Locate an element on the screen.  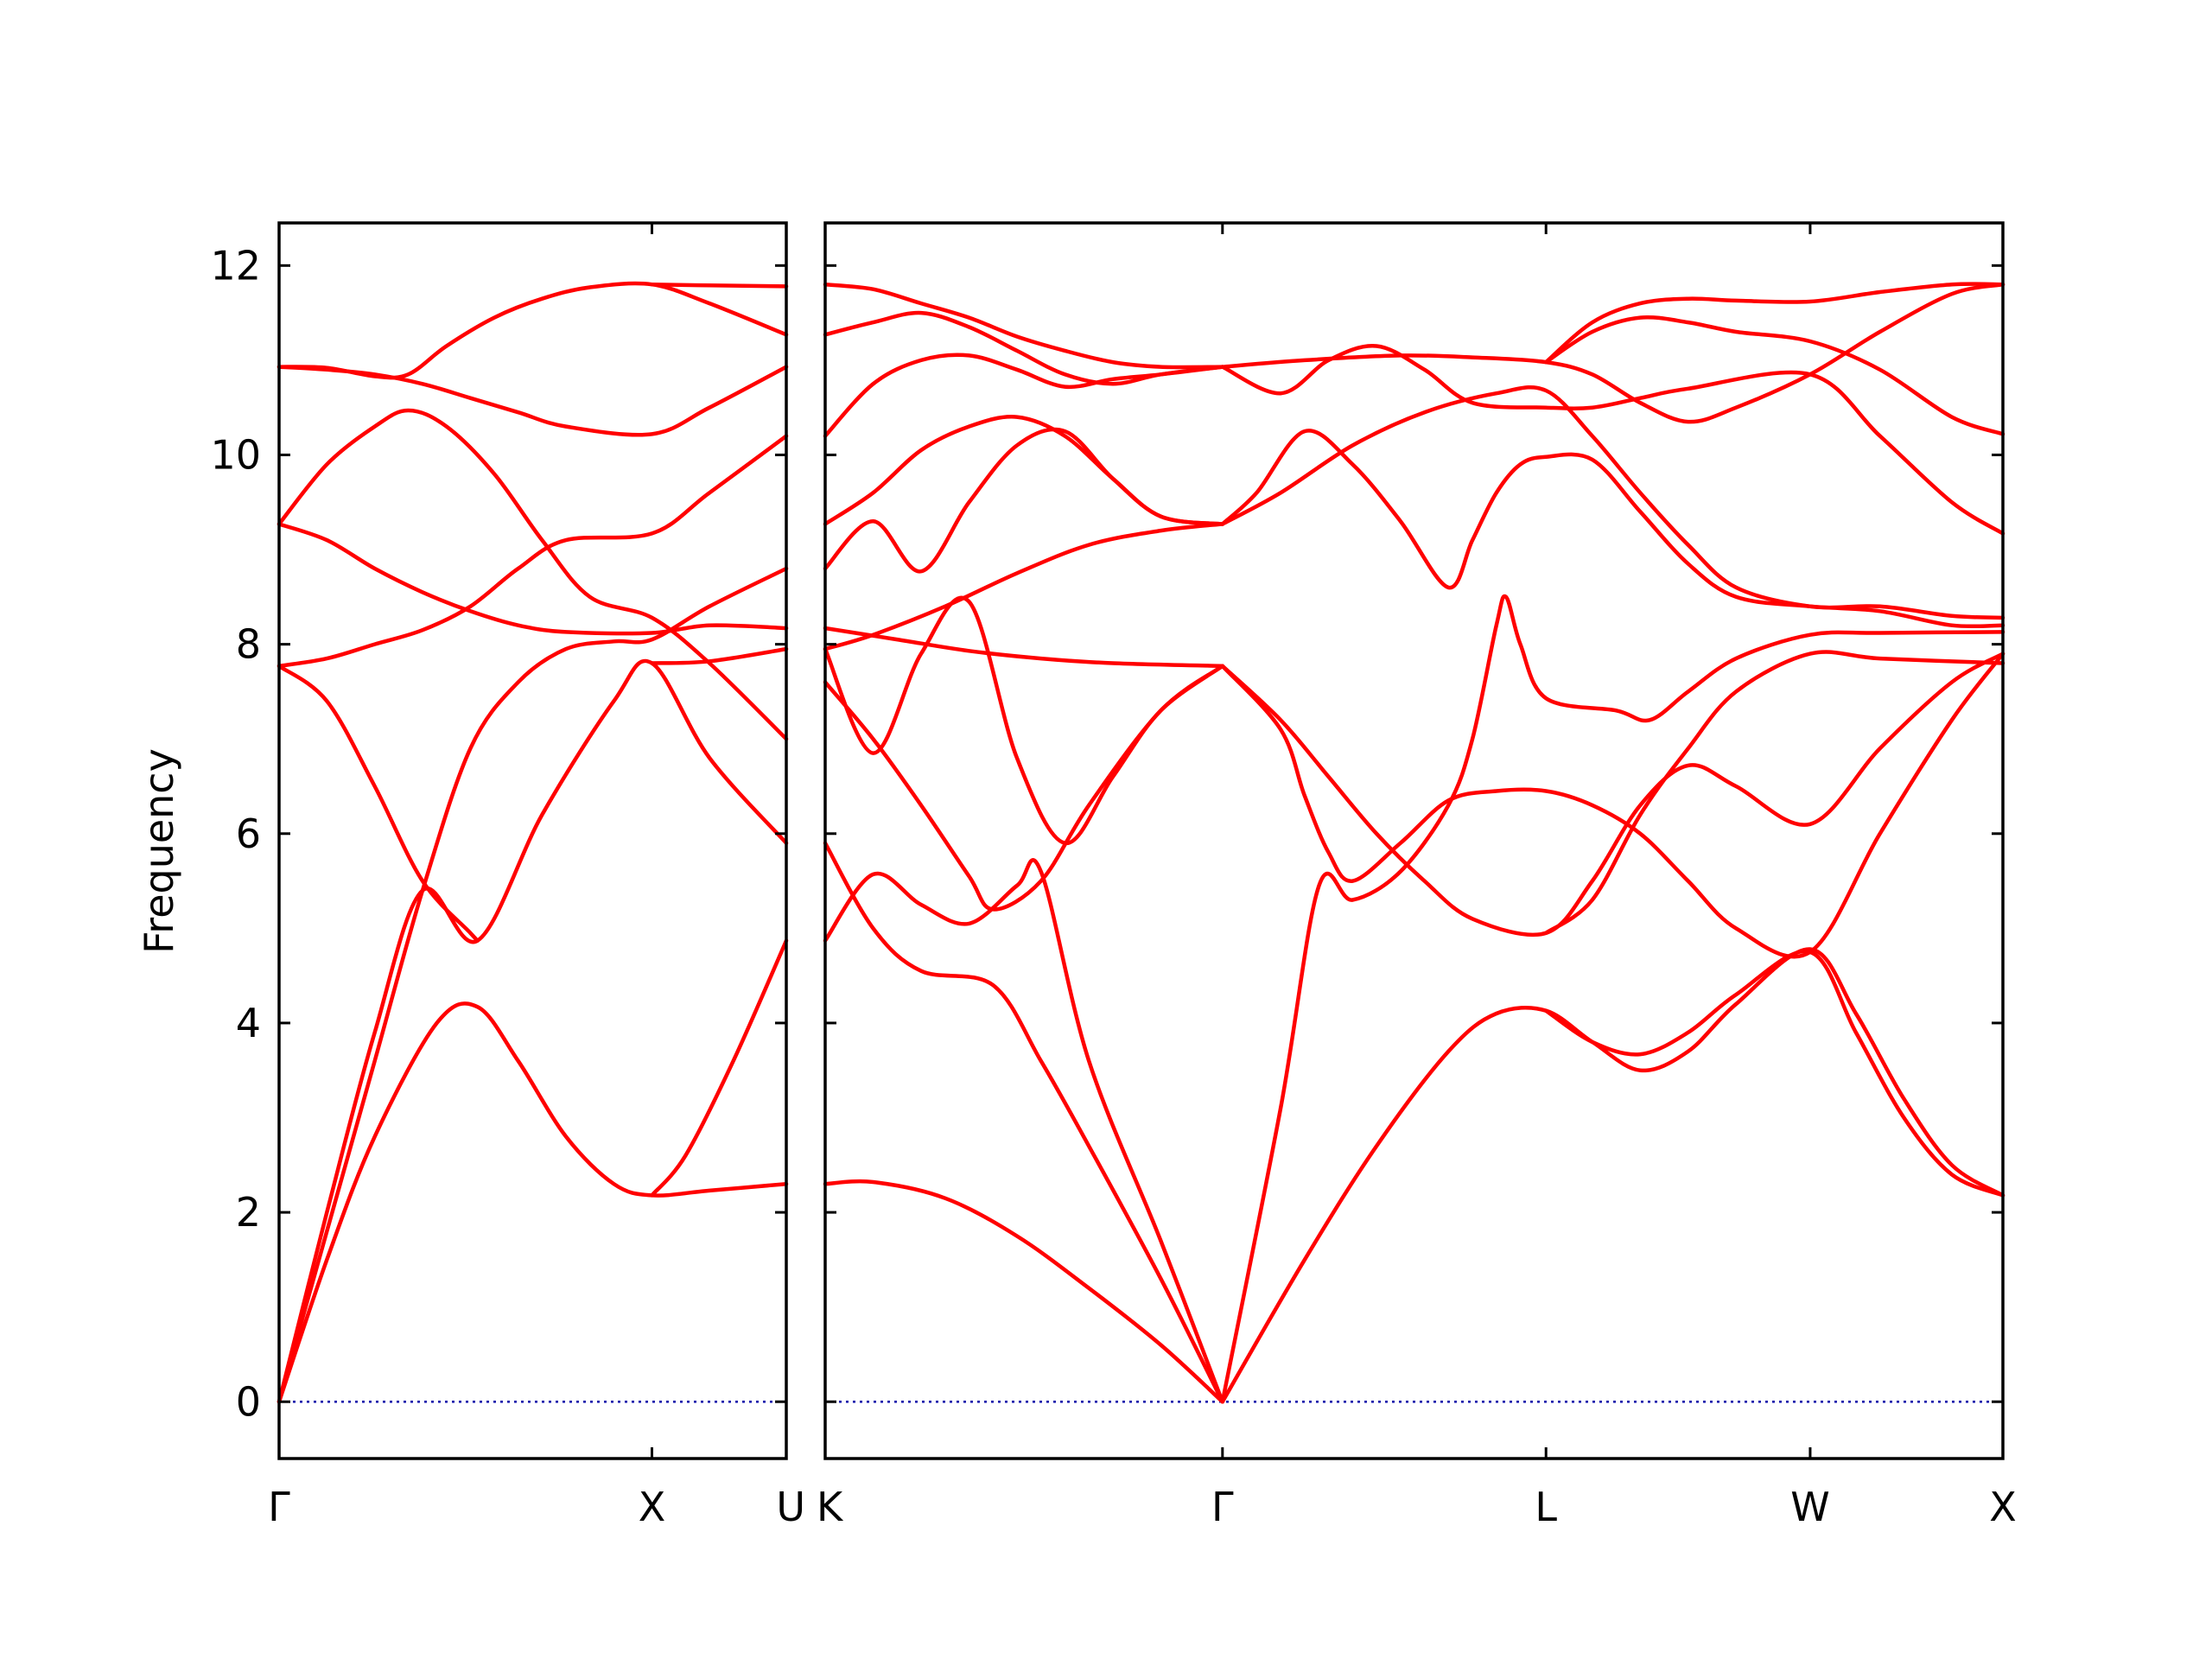
y-tick-label: 6 is located at coordinates (248, 833).